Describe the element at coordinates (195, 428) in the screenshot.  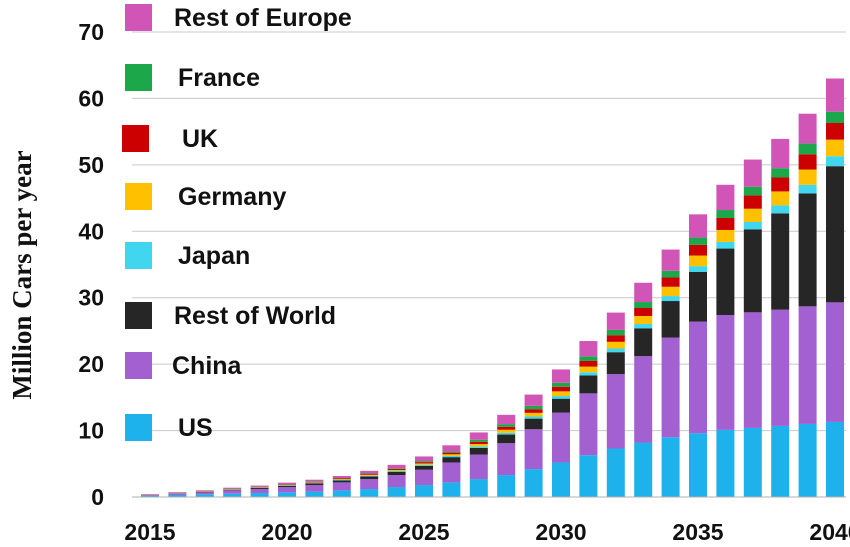
I see `legend-label: US` at that location.